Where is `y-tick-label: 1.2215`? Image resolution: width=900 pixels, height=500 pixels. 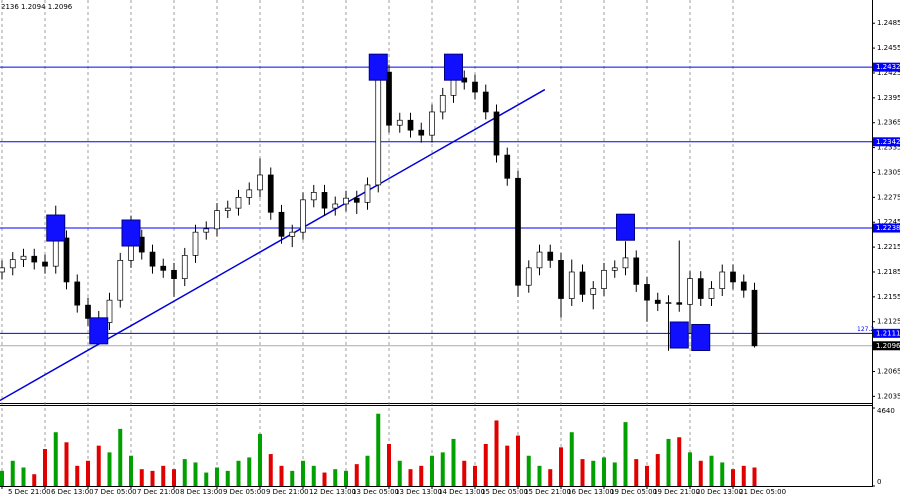
y-tick-label: 1.2215 is located at coordinates (888, 247).